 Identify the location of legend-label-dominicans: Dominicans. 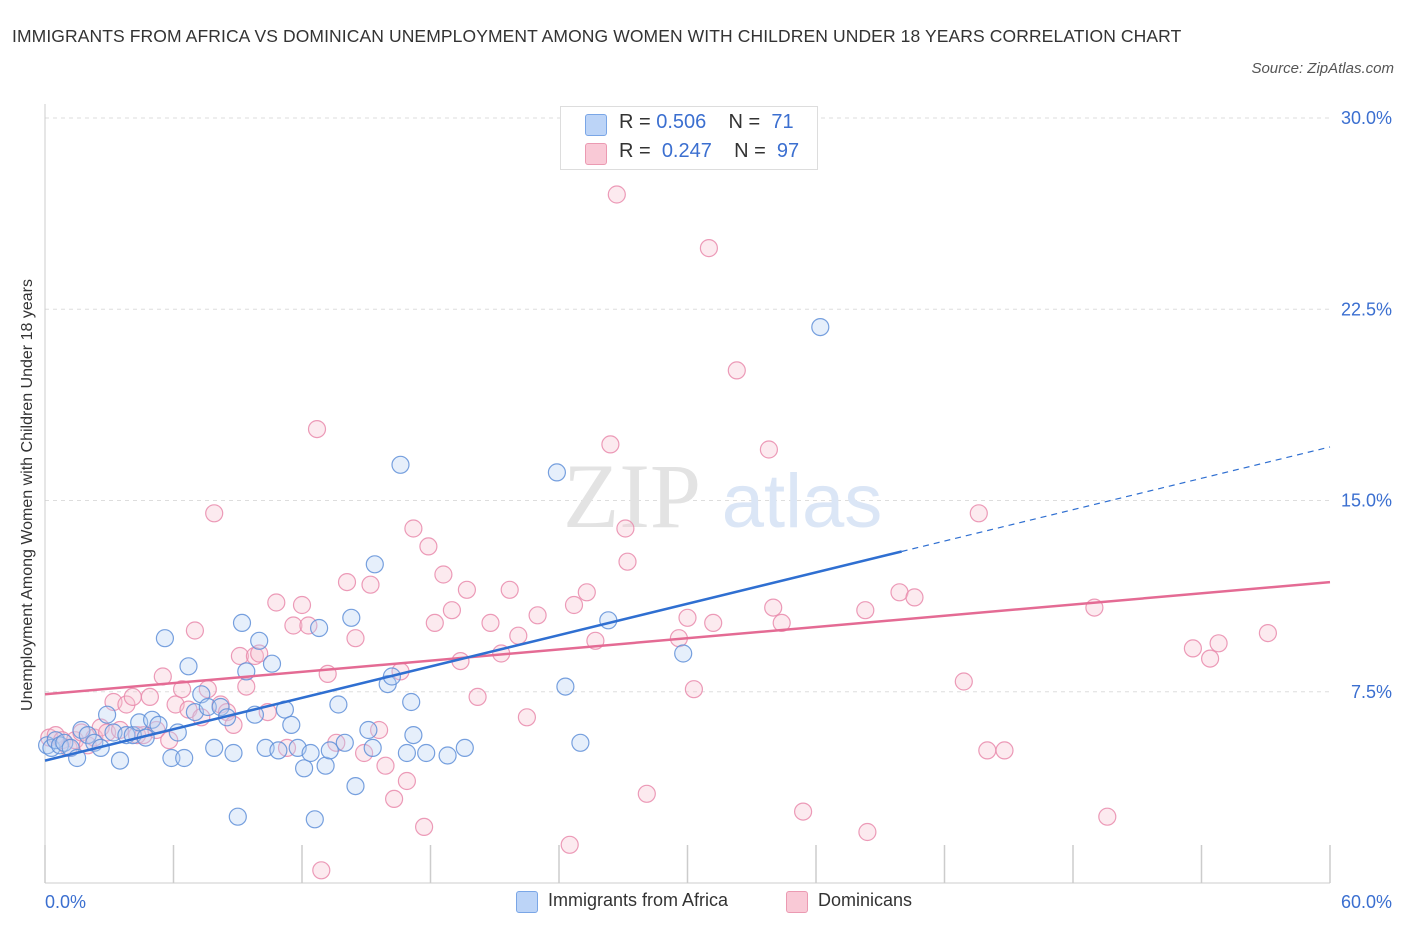
(865, 900).